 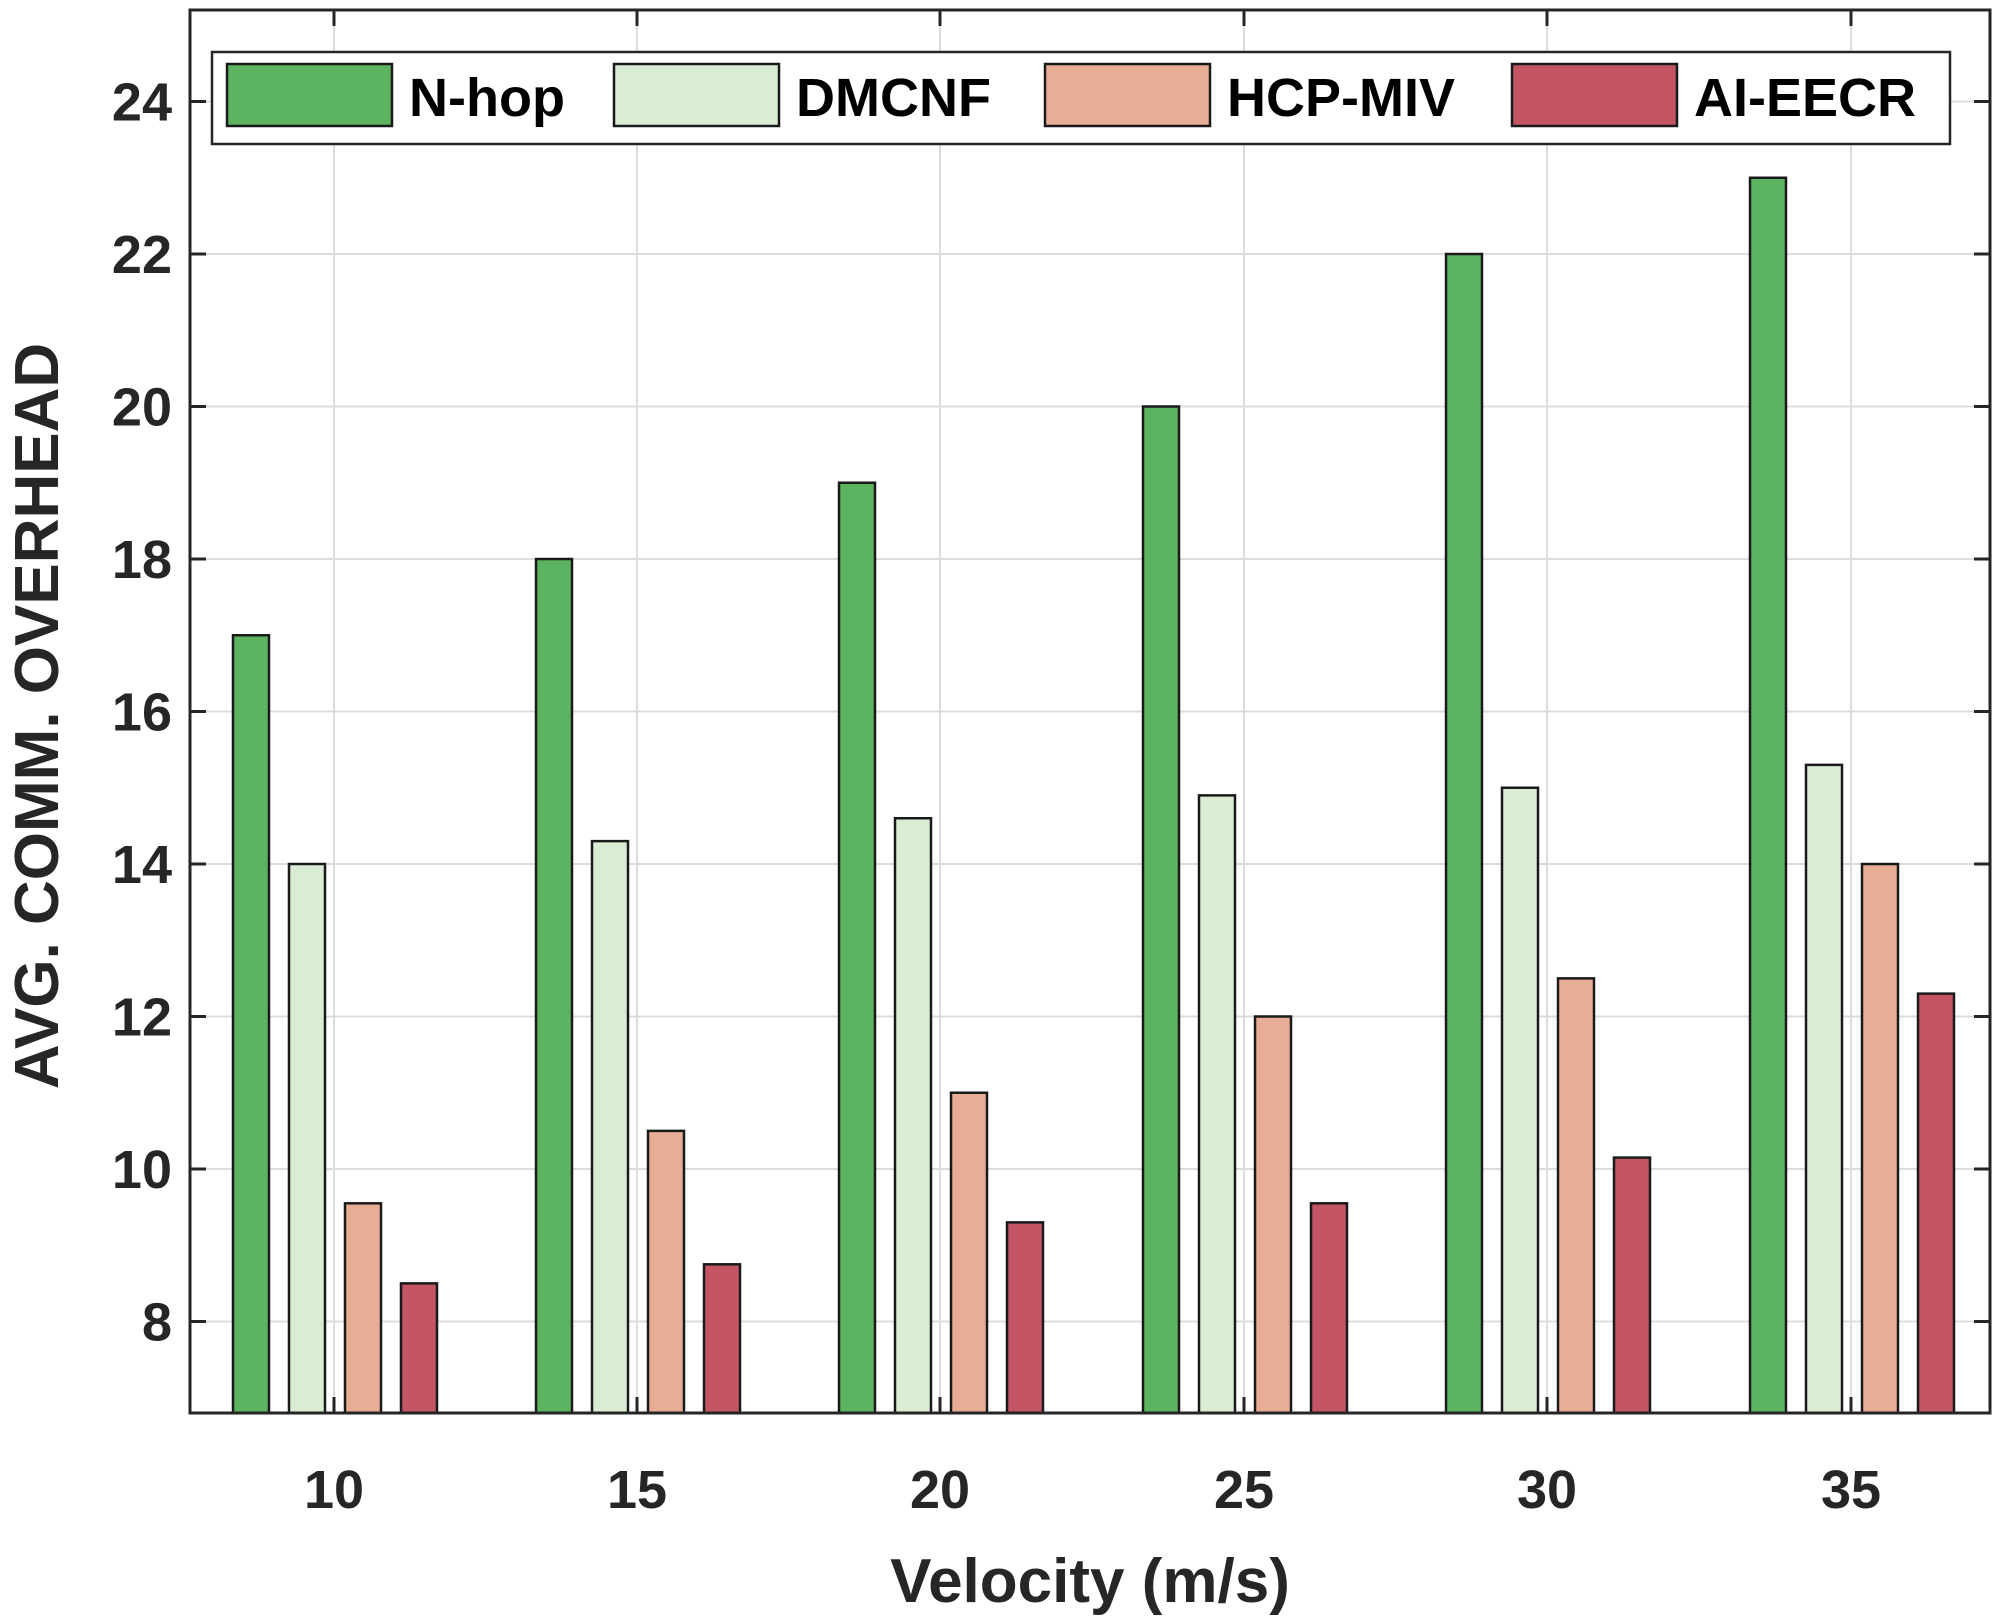 I want to click on legend-swatch-n-hop, so click(x=309, y=95).